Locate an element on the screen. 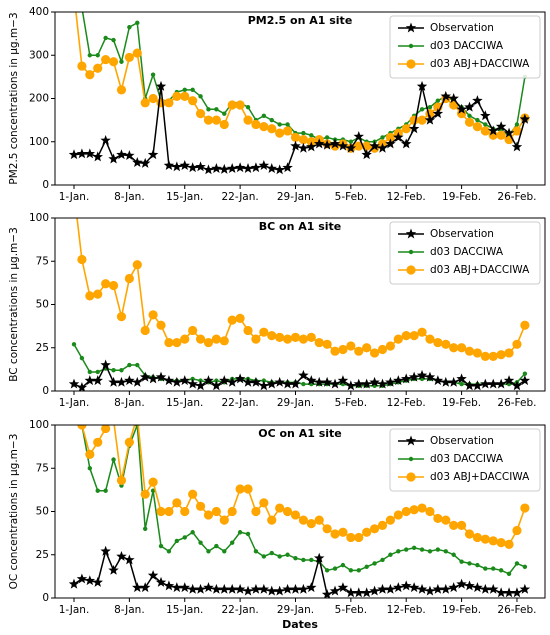 The width and height of the screenshot is (550, 635). x-axis-label: Dates is located at coordinates (300, 624).